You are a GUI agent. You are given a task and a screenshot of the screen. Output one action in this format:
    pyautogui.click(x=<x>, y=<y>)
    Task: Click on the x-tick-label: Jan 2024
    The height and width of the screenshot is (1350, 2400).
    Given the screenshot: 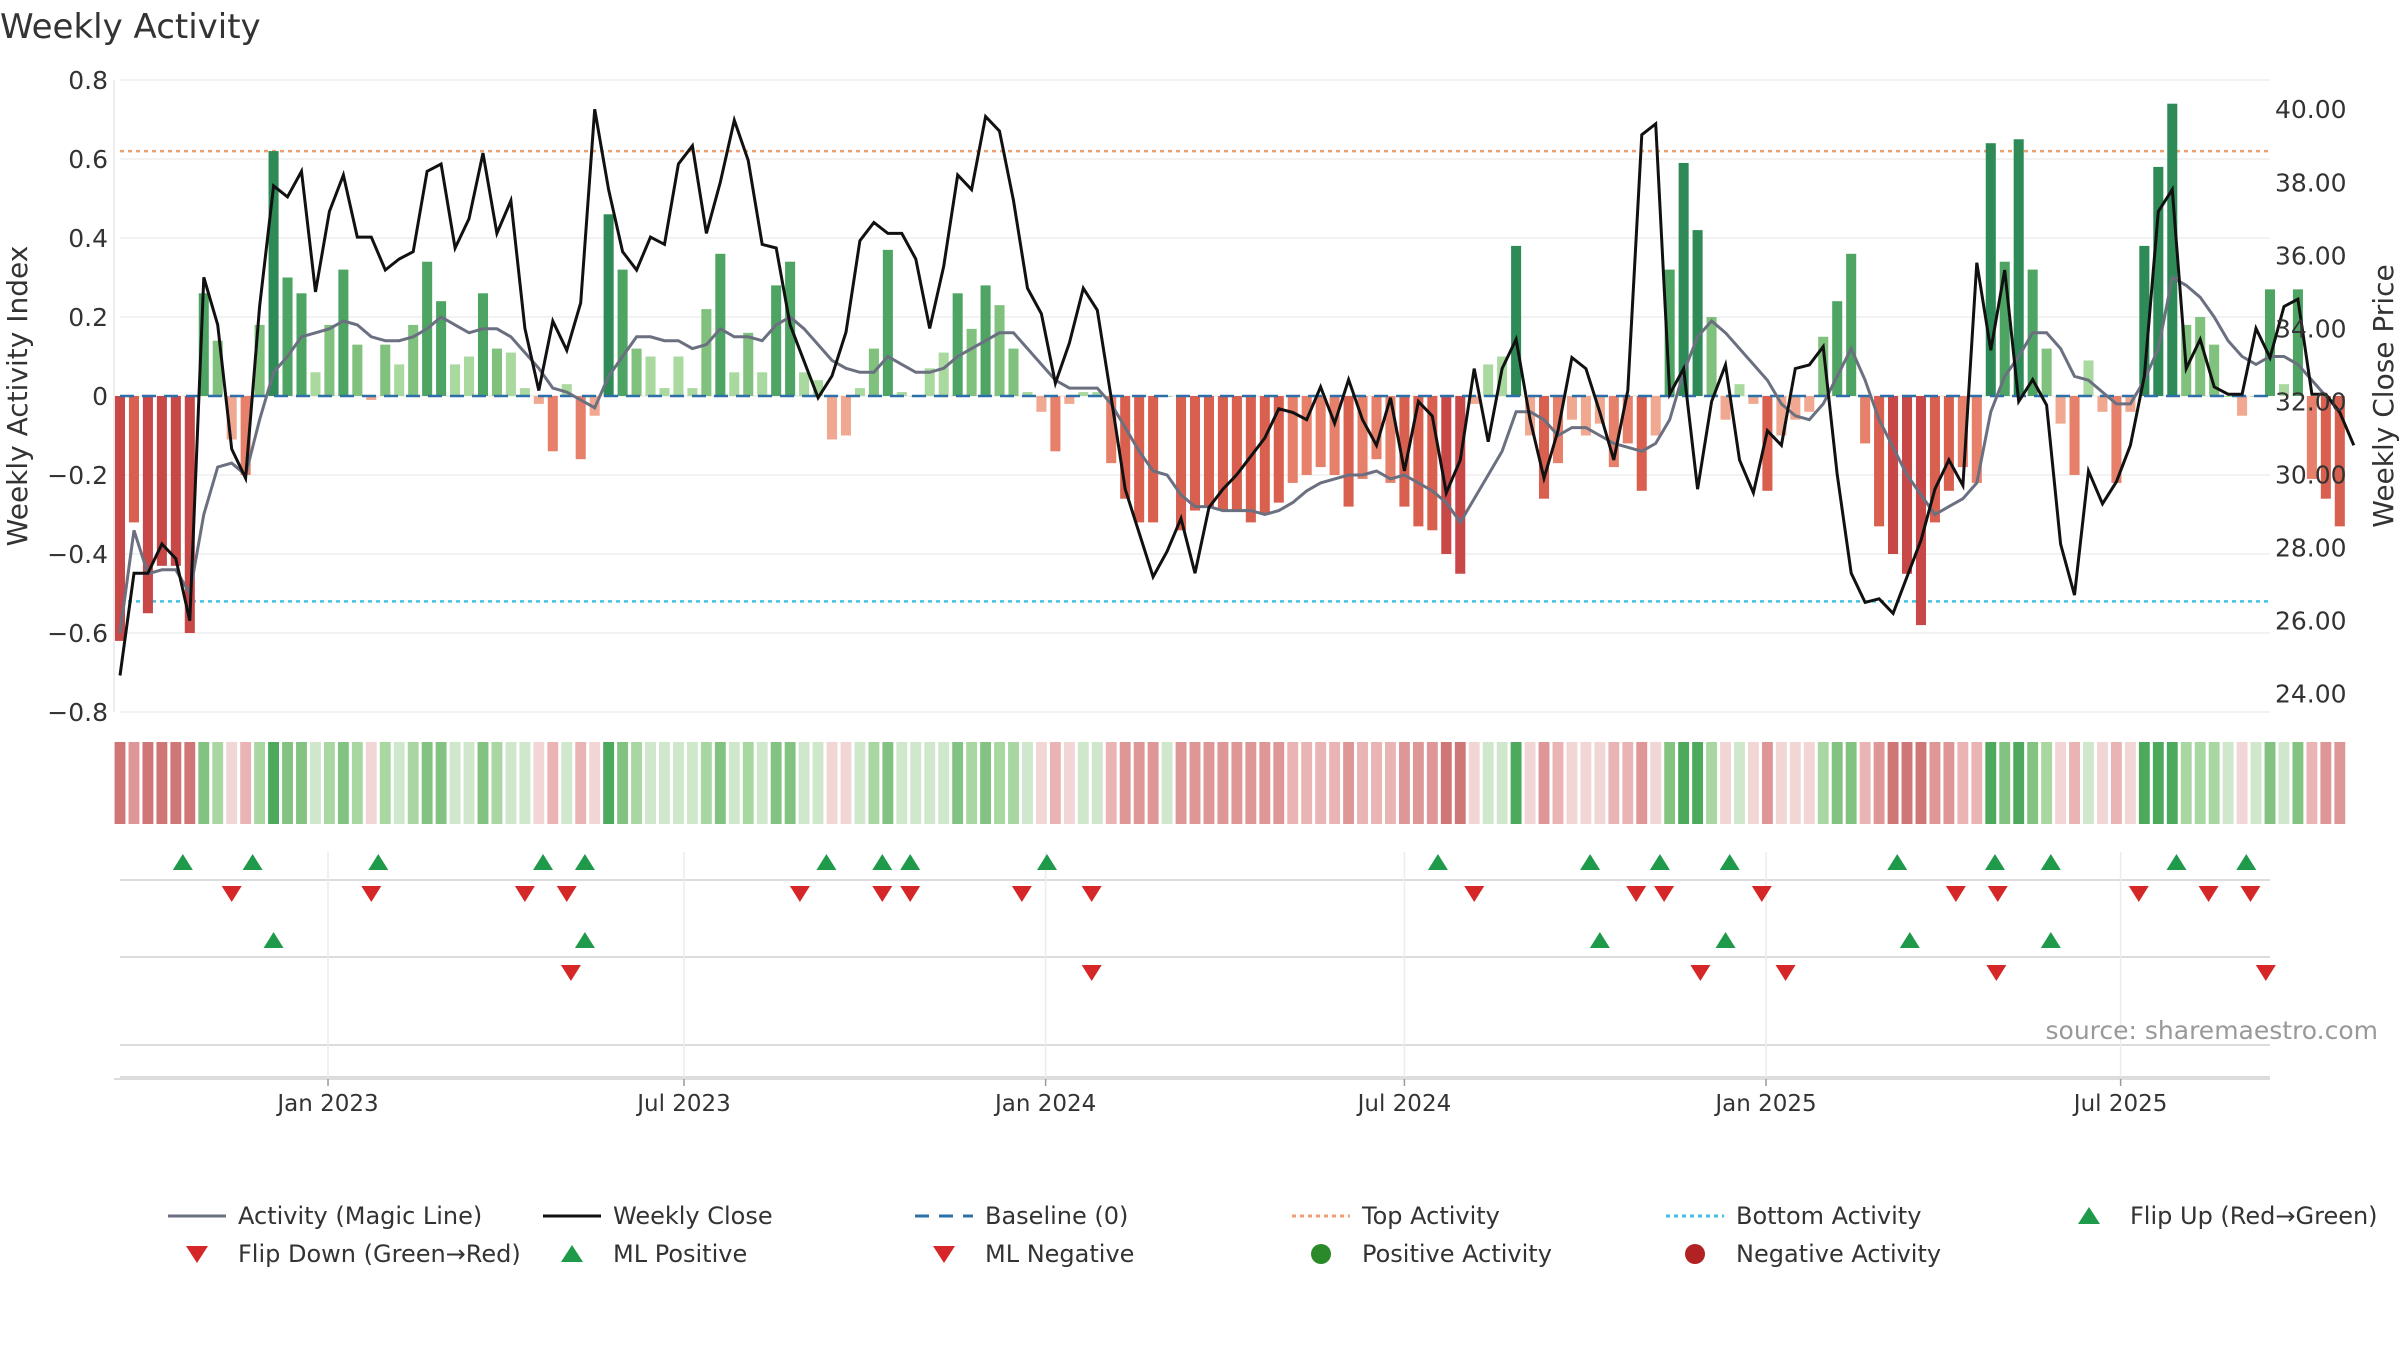 What is the action you would take?
    pyautogui.click(x=1044, y=1104)
    